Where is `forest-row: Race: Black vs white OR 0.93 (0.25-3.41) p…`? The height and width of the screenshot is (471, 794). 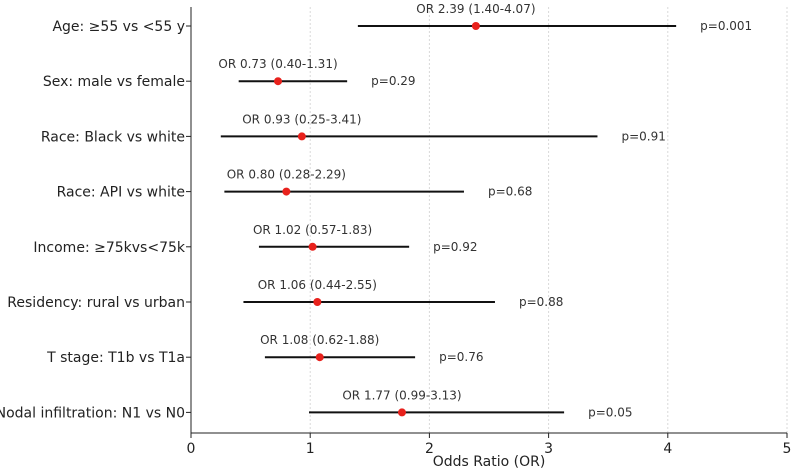
forest-row: Race: Black vs white OR 0.93 (0.25-3.41) p… is located at coordinates (353, 128).